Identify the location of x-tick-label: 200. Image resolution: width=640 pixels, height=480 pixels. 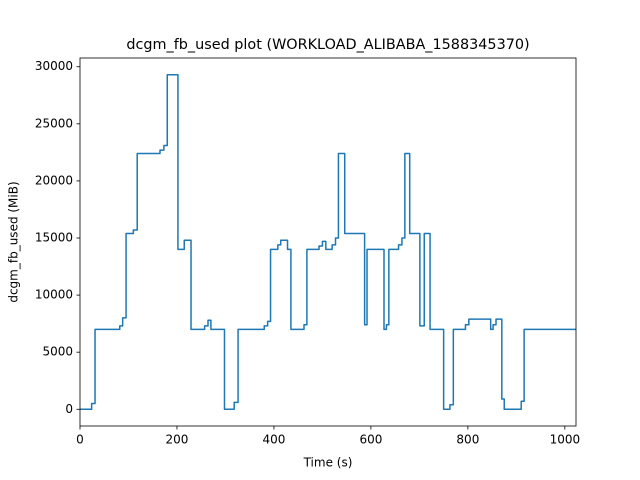
(177, 440).